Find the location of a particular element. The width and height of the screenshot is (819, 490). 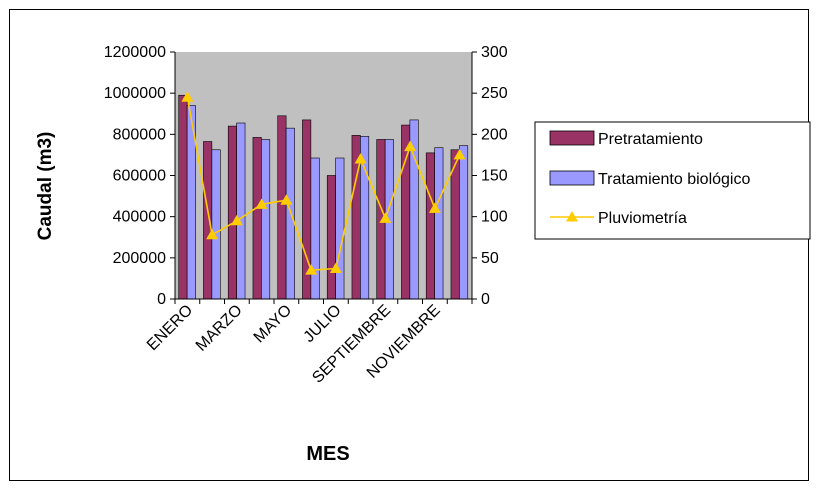

y-axis-title: Caudal (m3) is located at coordinates (45, 186).